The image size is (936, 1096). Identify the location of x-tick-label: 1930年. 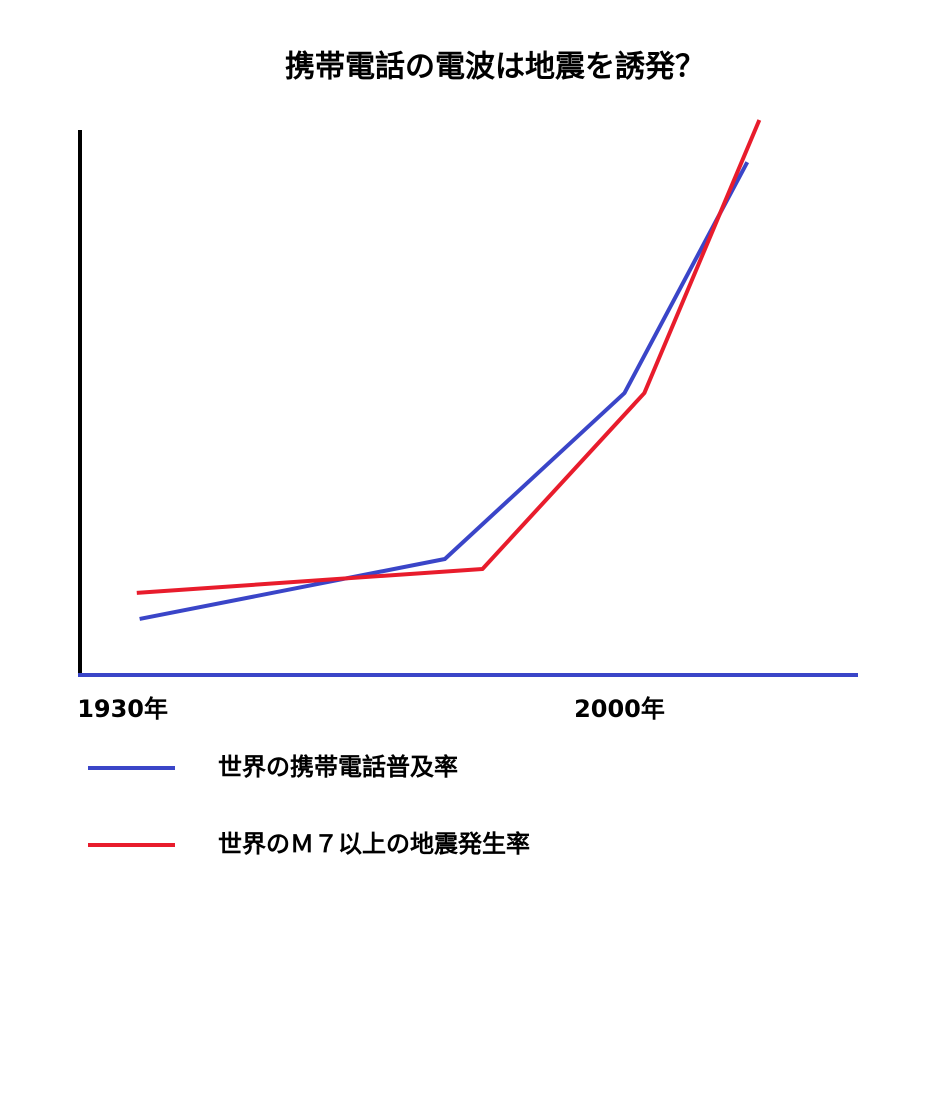
(122, 709).